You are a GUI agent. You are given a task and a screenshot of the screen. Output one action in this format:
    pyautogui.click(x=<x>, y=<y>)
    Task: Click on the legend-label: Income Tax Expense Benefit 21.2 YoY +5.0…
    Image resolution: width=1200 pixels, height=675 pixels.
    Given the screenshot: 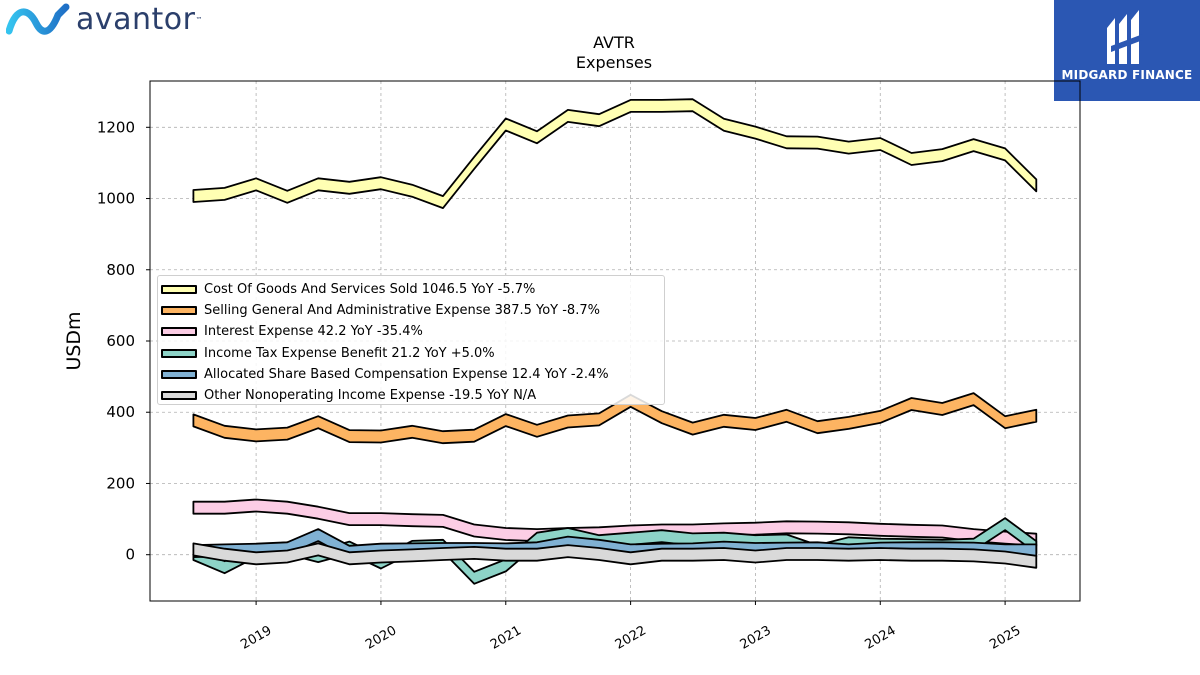 What is the action you would take?
    pyautogui.click(x=349, y=353)
    